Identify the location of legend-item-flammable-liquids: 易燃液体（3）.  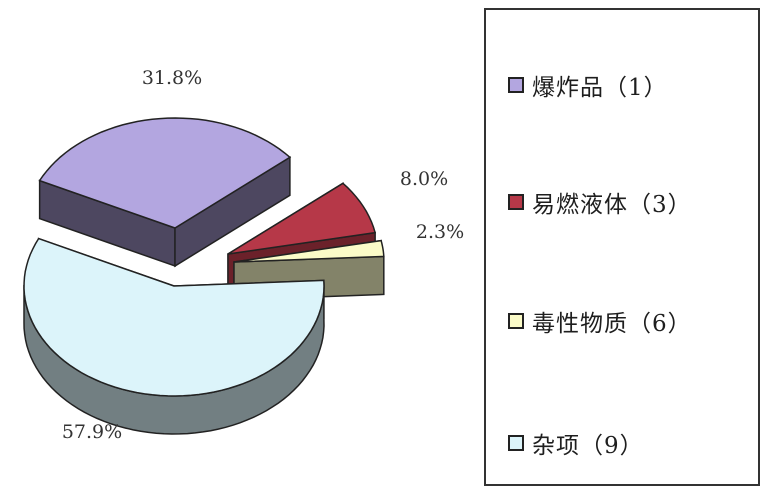
(600, 202).